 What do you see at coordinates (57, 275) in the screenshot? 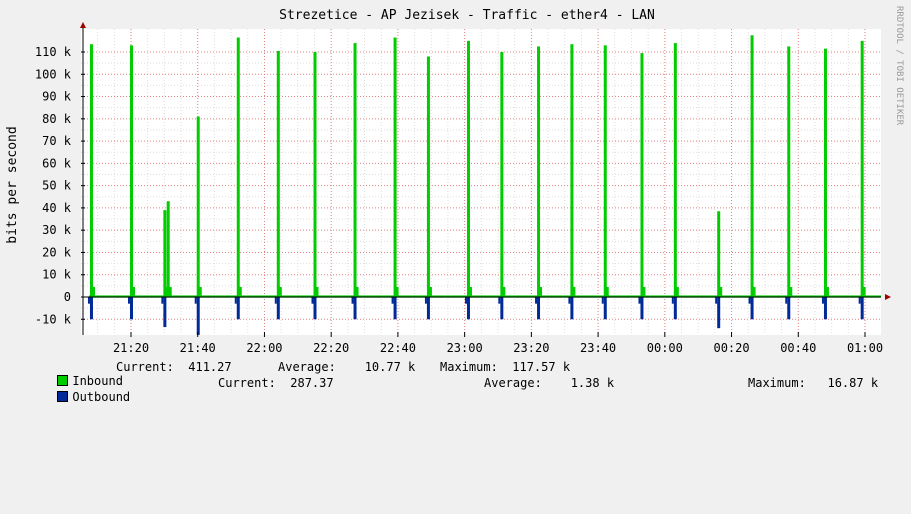
I see `y-tick-label: 10 k` at bounding box center [57, 275].